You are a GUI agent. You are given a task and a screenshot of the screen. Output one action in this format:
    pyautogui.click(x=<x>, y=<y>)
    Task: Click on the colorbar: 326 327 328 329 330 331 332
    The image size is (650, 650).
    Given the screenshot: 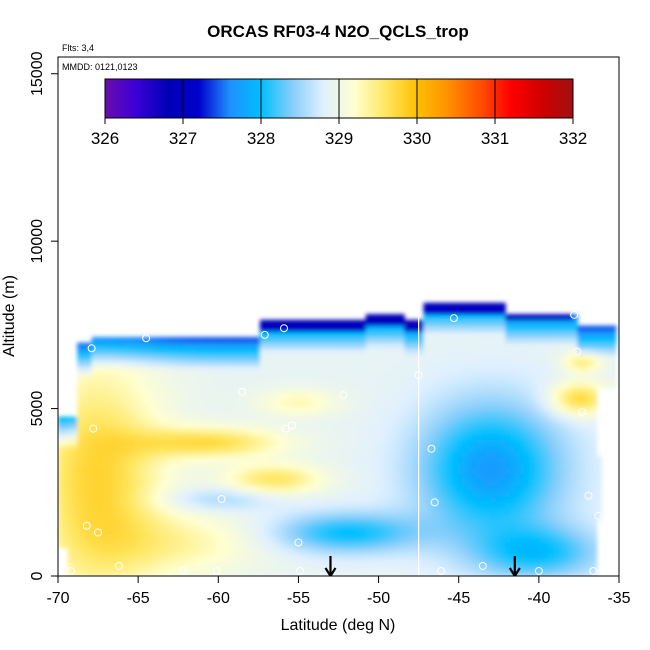 What is the action you would take?
    pyautogui.click(x=339, y=113)
    